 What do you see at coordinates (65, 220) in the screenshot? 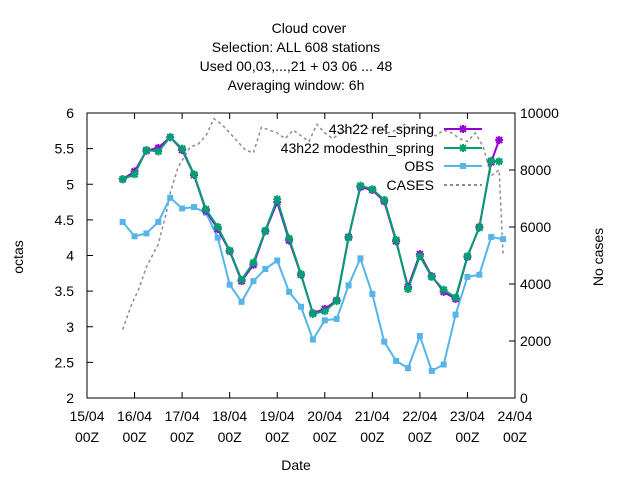
I see `y-tick-label: 4.5` at bounding box center [65, 220].